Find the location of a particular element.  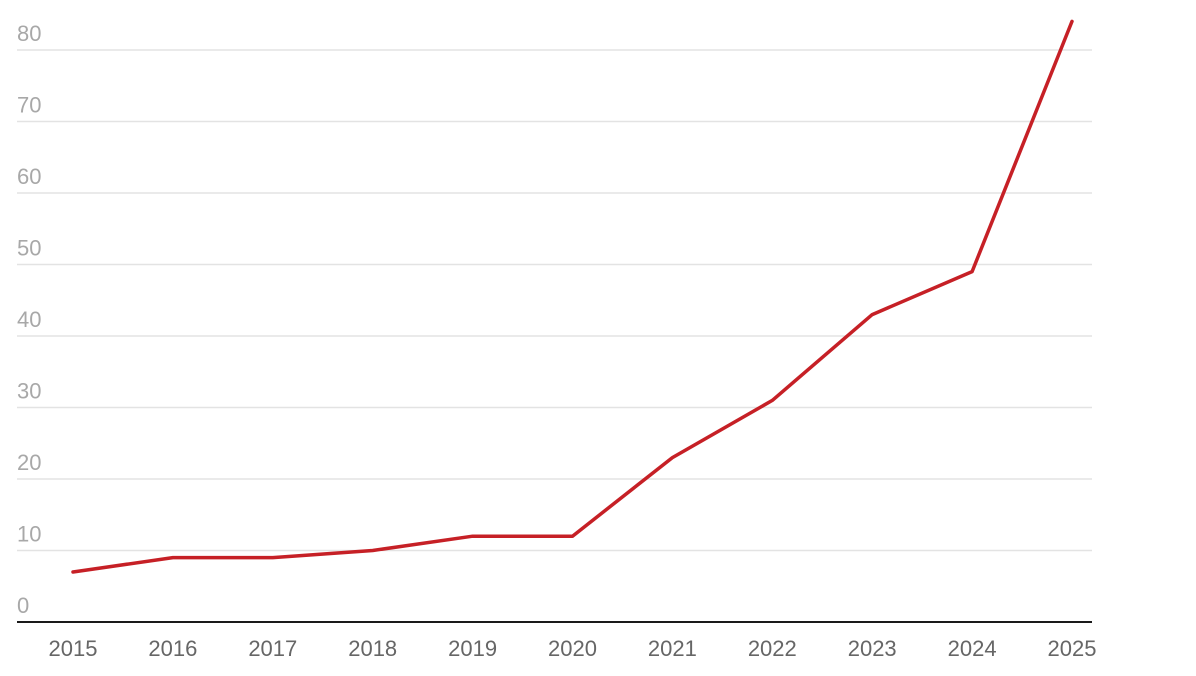

x-tick-label: 2022 is located at coordinates (772, 648).